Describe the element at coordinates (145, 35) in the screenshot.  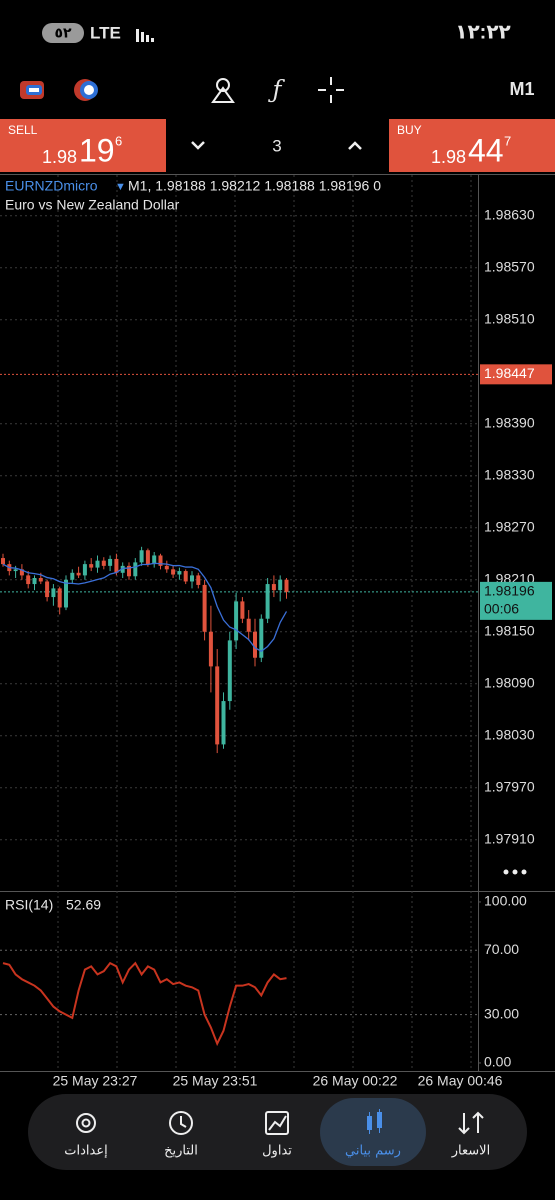
I see `signal-icon` at that location.